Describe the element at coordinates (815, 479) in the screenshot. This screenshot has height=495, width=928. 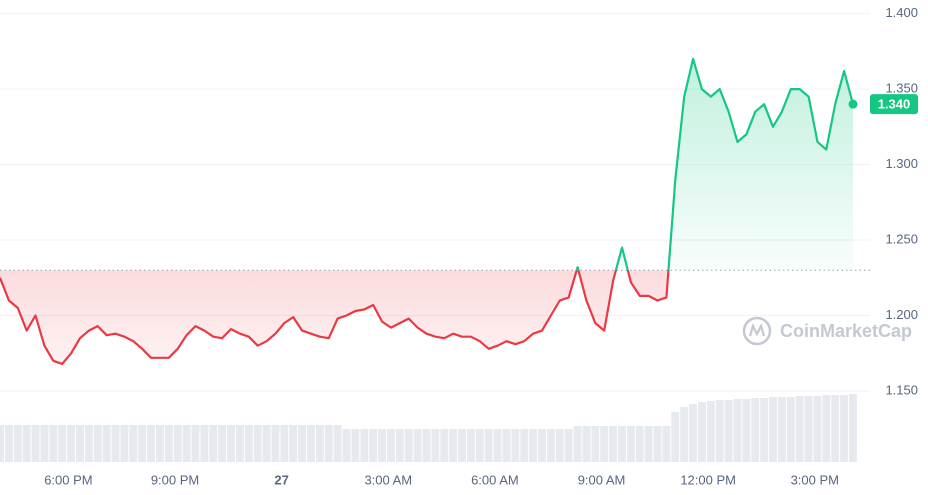
I see `x-tick-label: 3:00 PM` at that location.